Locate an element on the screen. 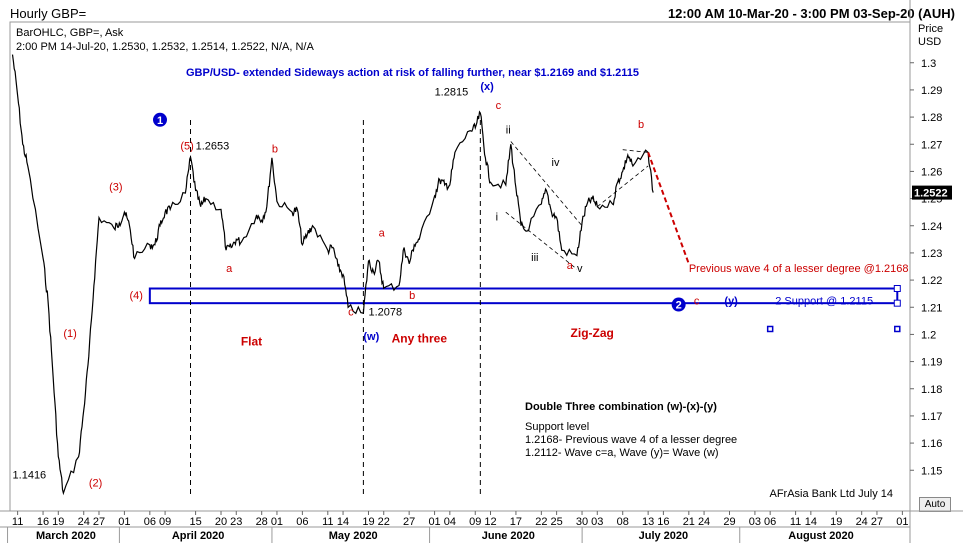  price-axis-label: Price USD is located at coordinates (930, 36).